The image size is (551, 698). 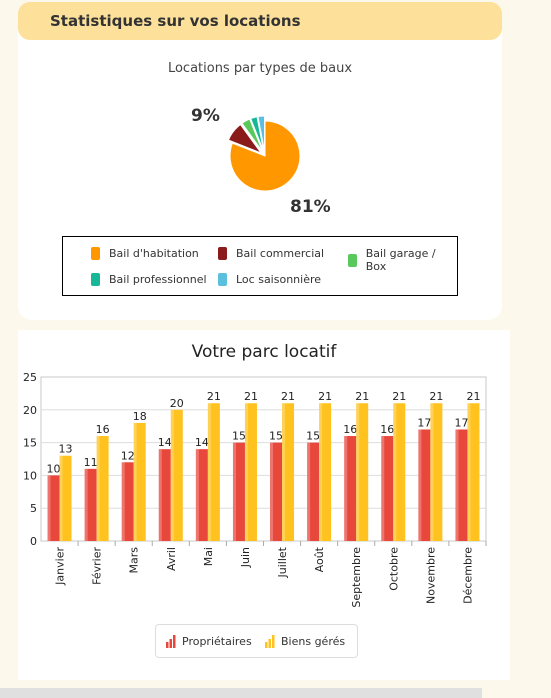 I want to click on x-tick-label: Avril, so click(x=171, y=559).